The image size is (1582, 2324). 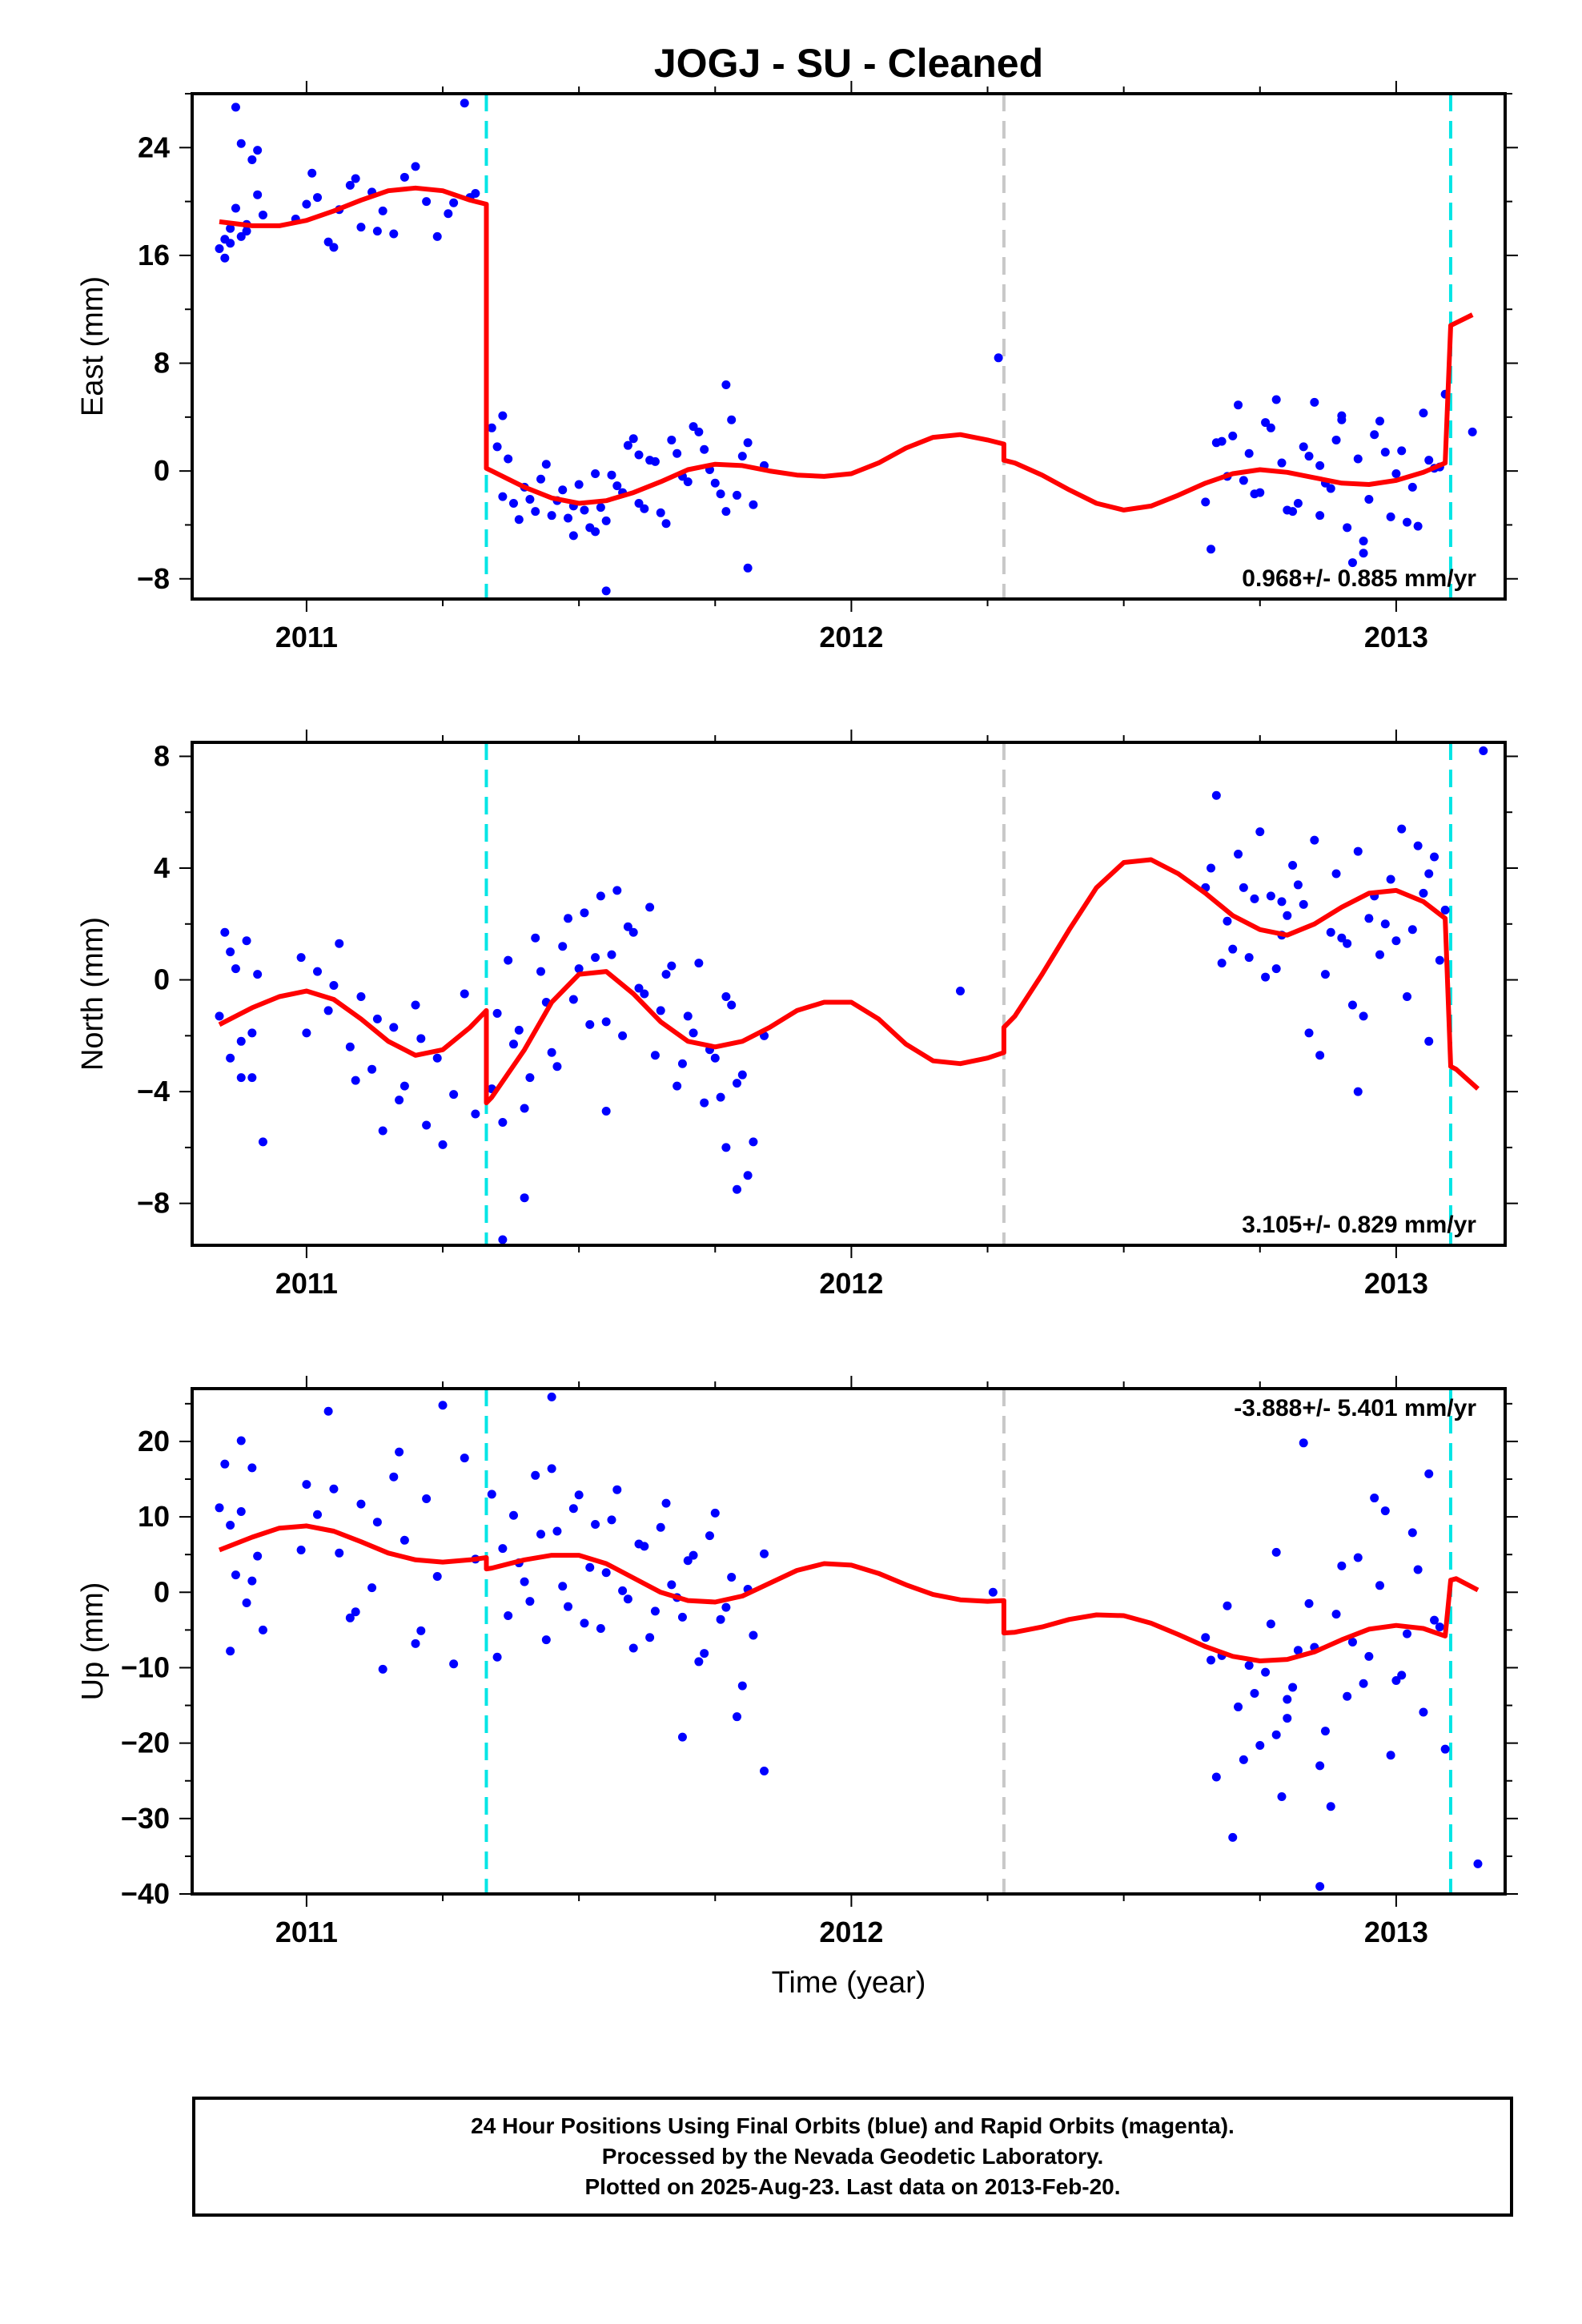 I want to click on y-tick-label: 4, so click(x=162, y=867).